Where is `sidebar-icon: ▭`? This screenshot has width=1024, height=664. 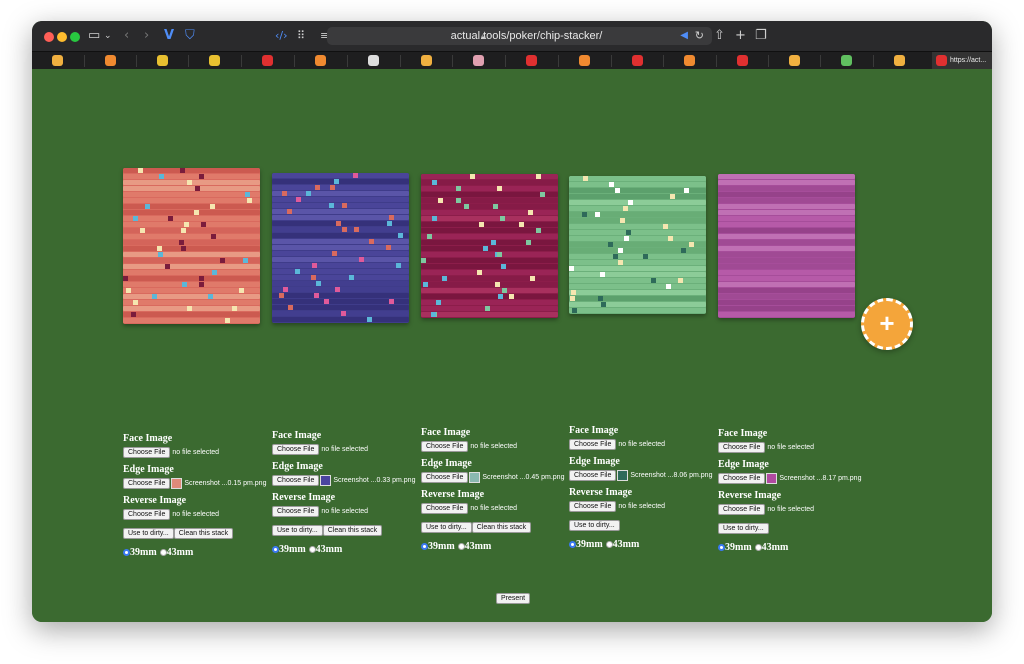
sidebar-icon: ▭ is located at coordinates (94, 35).